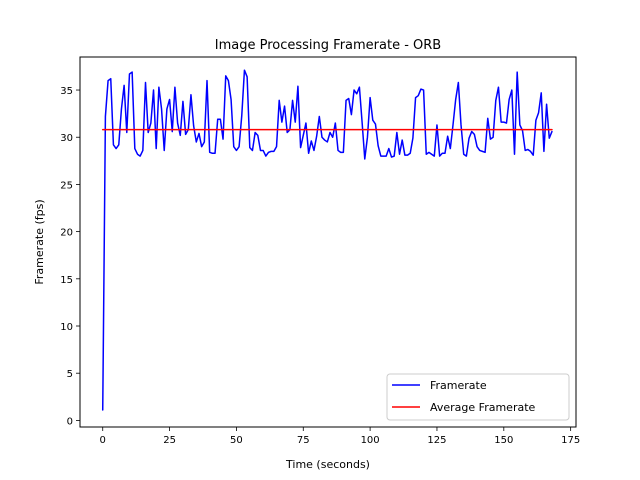 The image size is (640, 480). Describe the element at coordinates (458, 385) in the screenshot. I see `legend-label-framerate: Framerate` at that location.